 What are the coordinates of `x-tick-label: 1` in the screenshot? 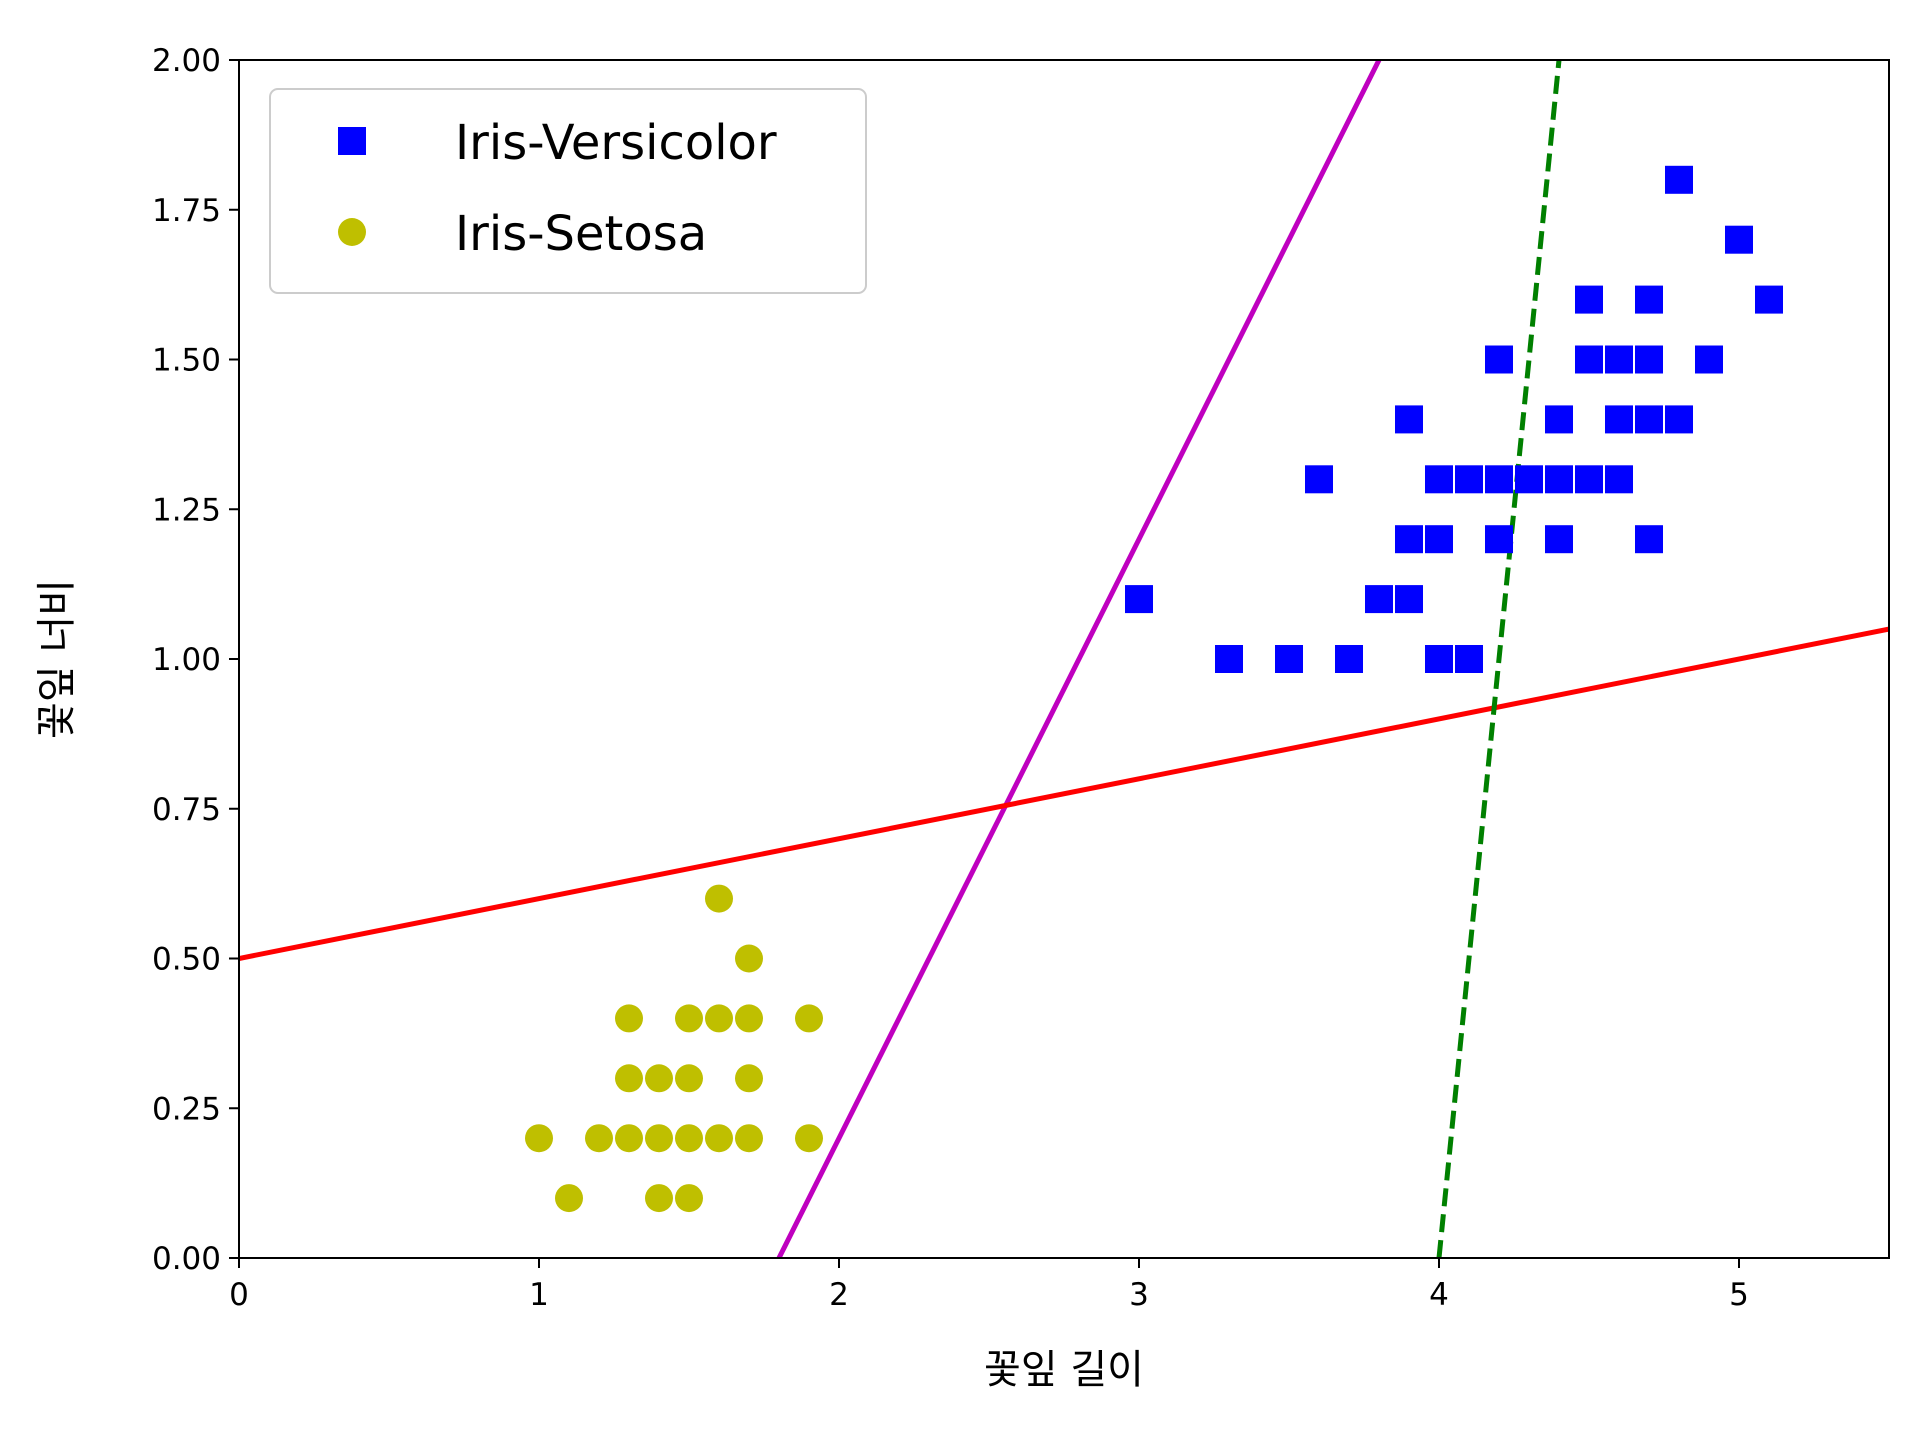 It's located at (539, 1295).